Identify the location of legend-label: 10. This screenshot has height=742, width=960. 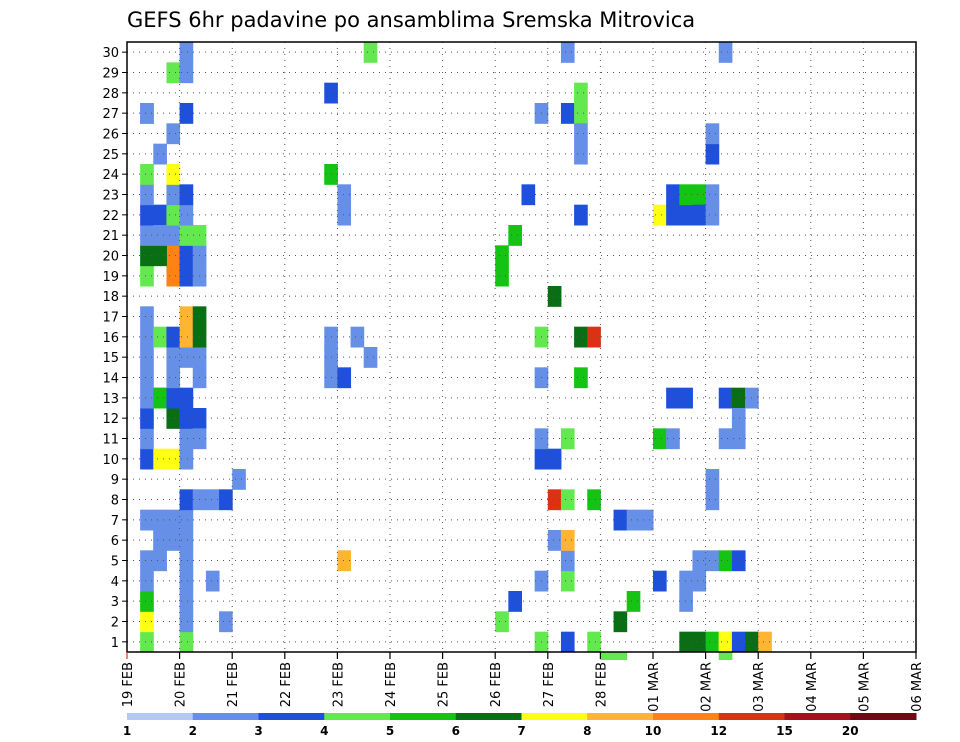
(653, 731).